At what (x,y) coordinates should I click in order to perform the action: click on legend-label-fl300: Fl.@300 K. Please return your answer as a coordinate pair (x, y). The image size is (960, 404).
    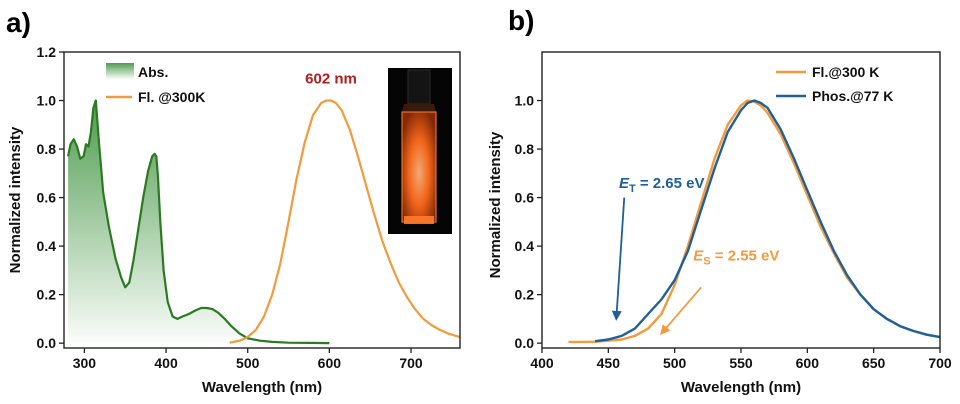
    Looking at the image, I should click on (845, 72).